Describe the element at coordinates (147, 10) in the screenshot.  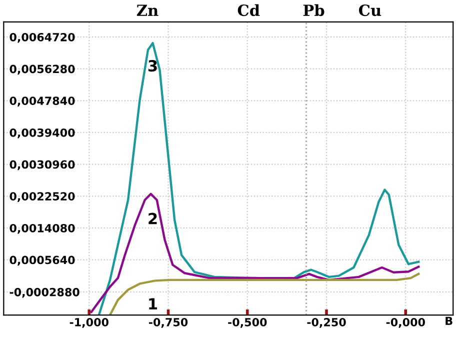
I see `text: Zn` at that location.